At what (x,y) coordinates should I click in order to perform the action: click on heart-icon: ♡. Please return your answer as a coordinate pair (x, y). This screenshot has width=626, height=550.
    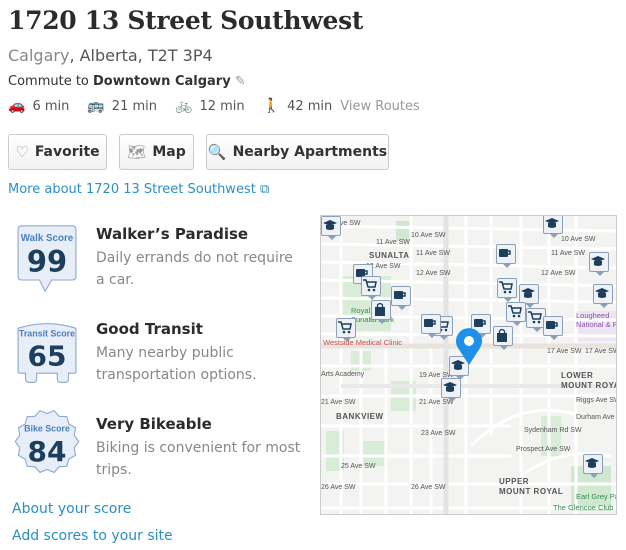
    Looking at the image, I should click on (22, 152).